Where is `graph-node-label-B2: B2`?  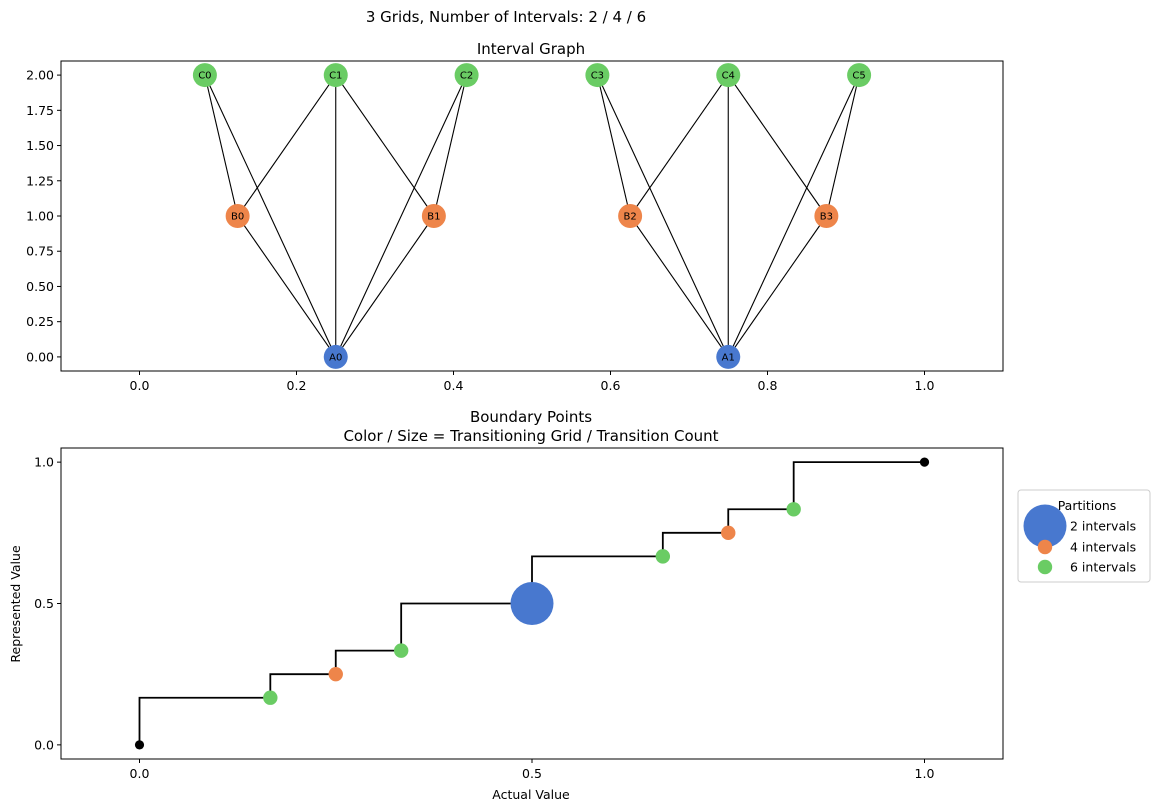 graph-node-label-B2: B2 is located at coordinates (630, 217).